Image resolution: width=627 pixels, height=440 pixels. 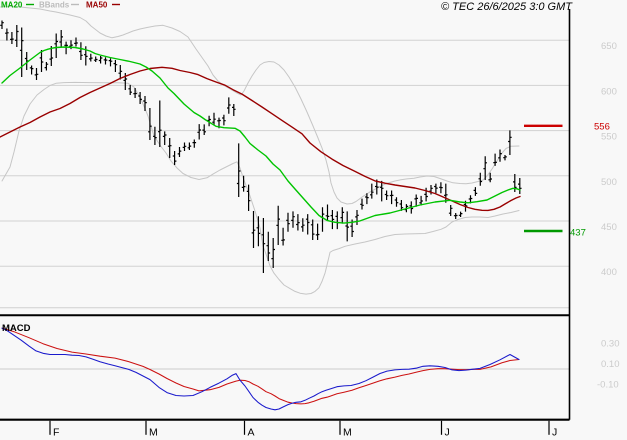 What do you see at coordinates (609, 272) in the screenshot?
I see `svg-text: 400` at bounding box center [609, 272].